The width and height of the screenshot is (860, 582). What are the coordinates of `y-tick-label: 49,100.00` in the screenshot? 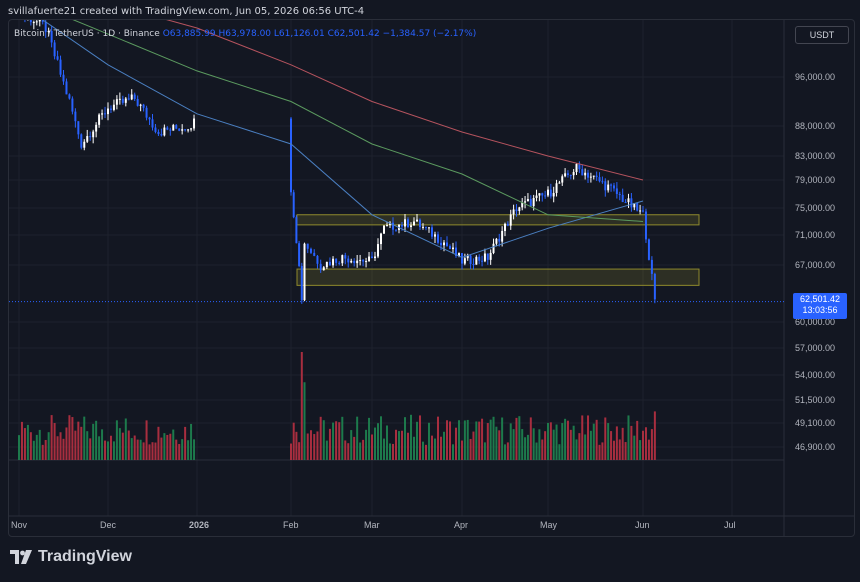 It's located at (815, 423).